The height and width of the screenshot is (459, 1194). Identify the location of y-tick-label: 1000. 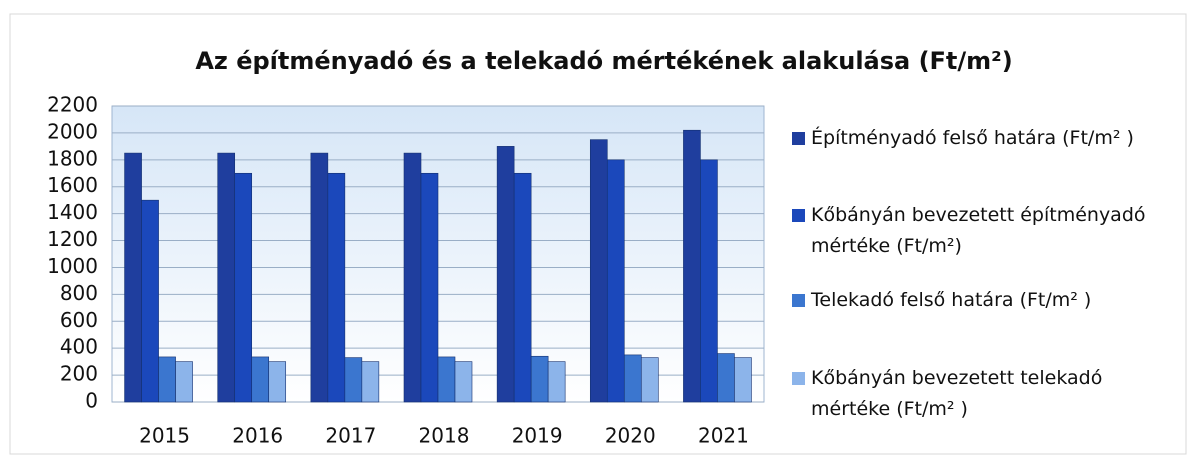
(72, 266).